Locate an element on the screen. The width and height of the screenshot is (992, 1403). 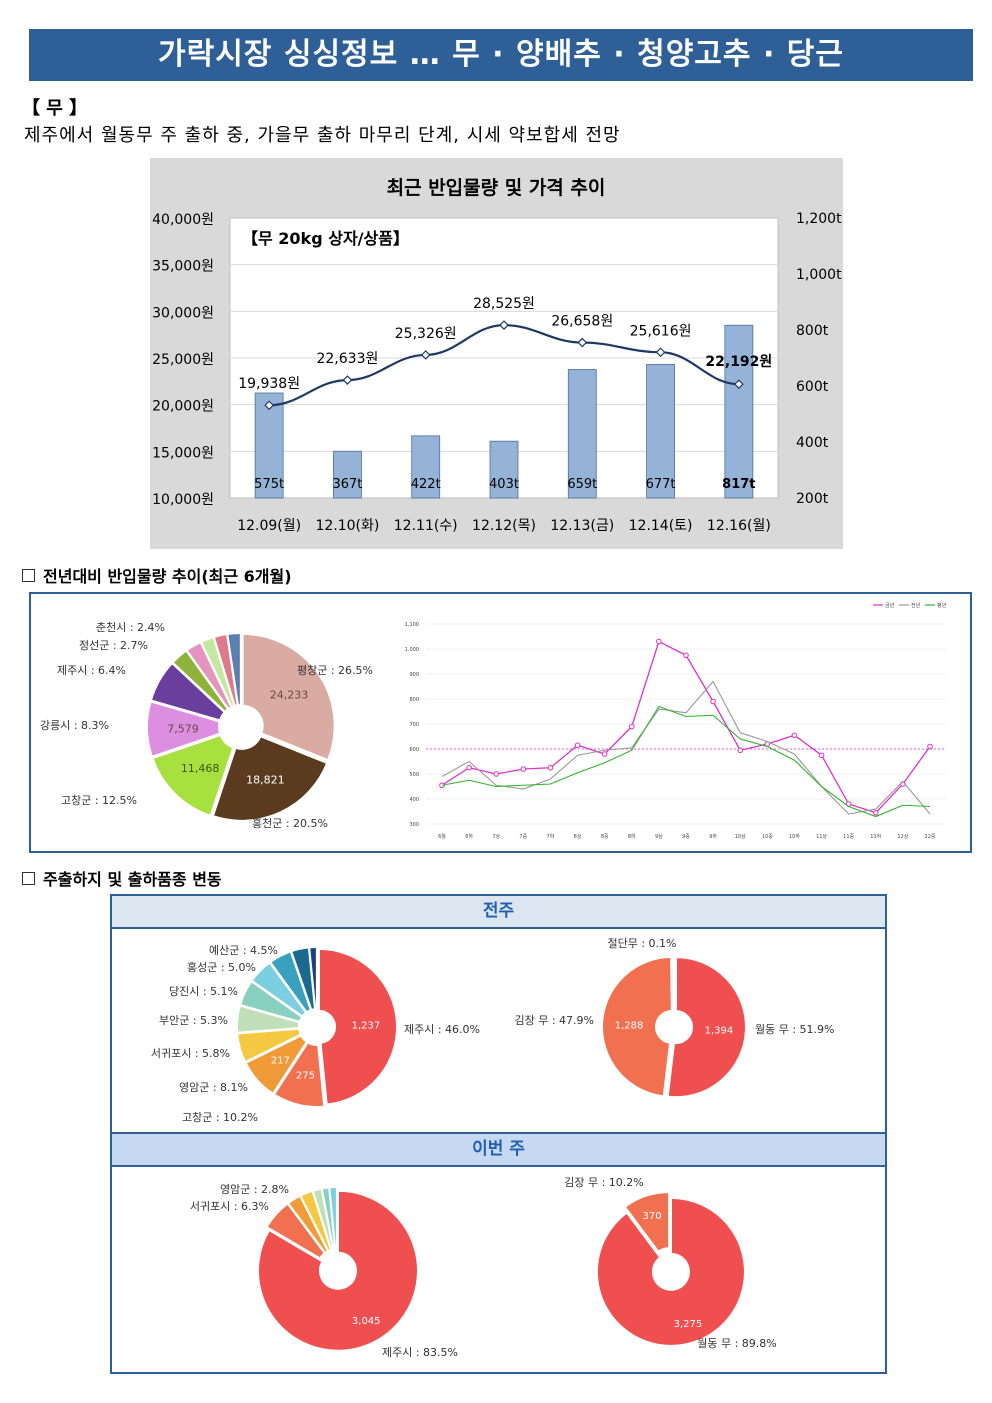
category-label: 12.16(월) is located at coordinates (739, 526).